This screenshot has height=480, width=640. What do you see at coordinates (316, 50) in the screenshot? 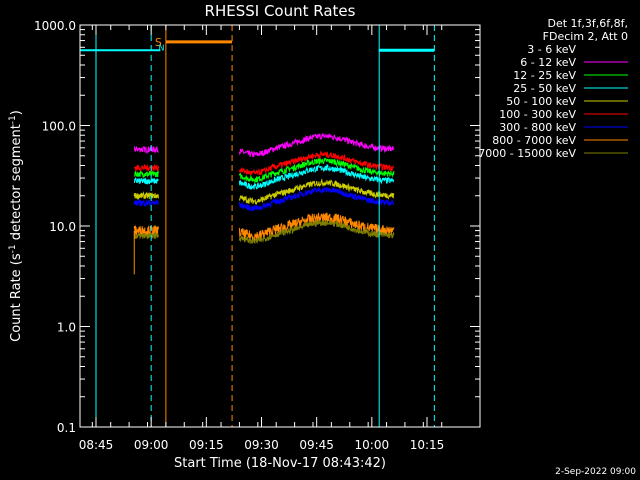
I see `series-line-3-6kev` at bounding box center [316, 50].